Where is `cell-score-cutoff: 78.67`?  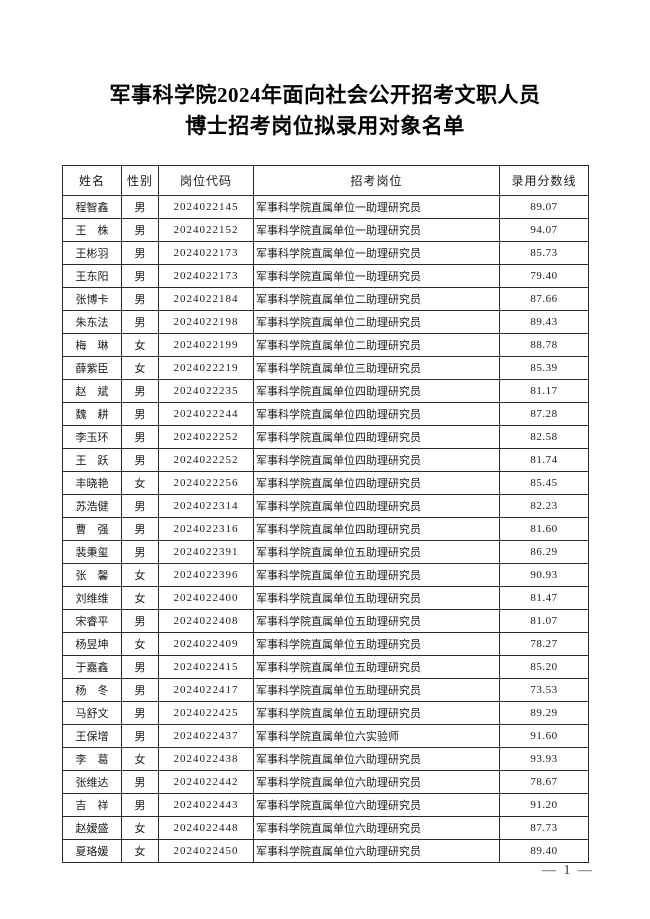
cell-score-cutoff: 78.67 is located at coordinates (544, 782).